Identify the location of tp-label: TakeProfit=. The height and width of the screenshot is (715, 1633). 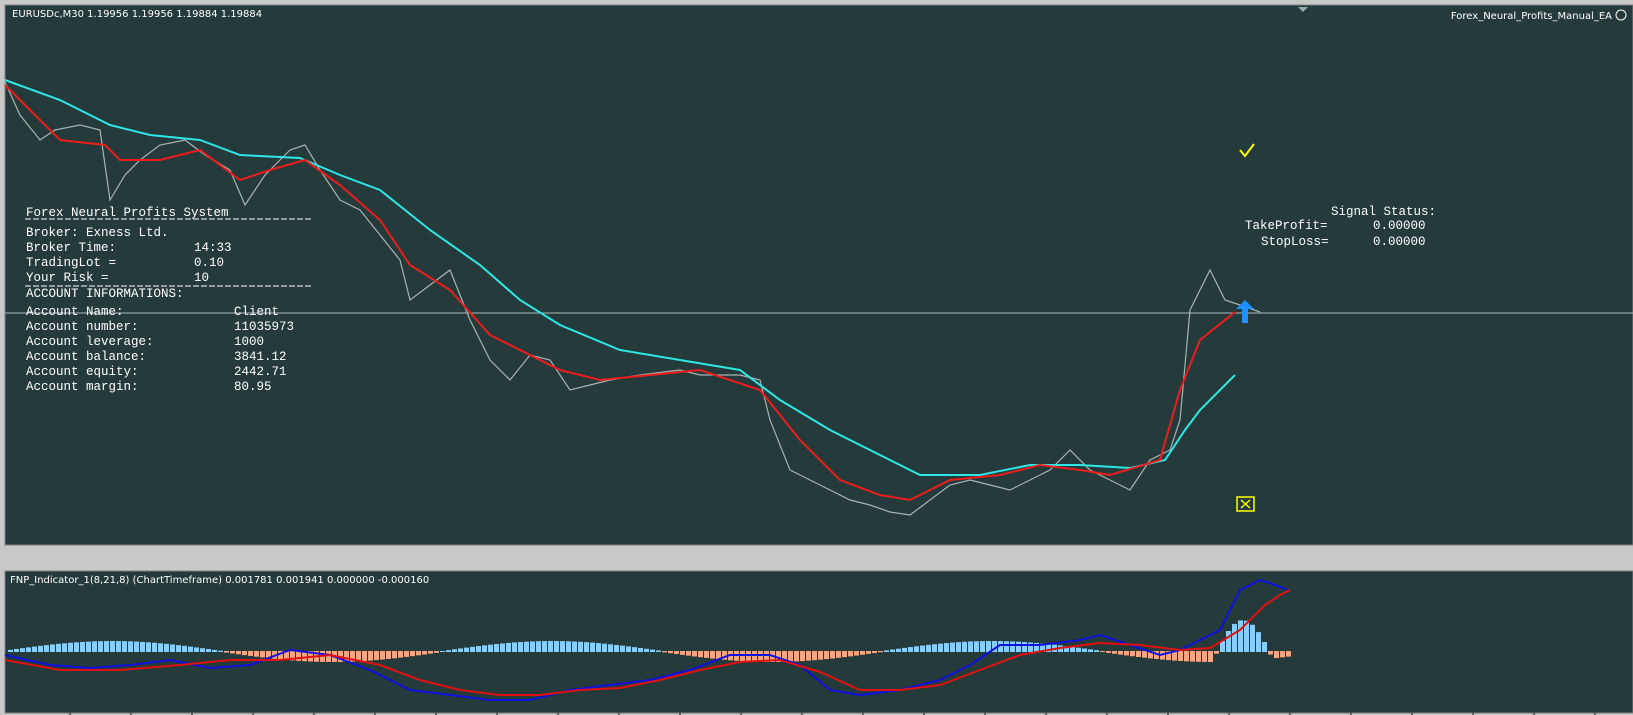
(1286, 226).